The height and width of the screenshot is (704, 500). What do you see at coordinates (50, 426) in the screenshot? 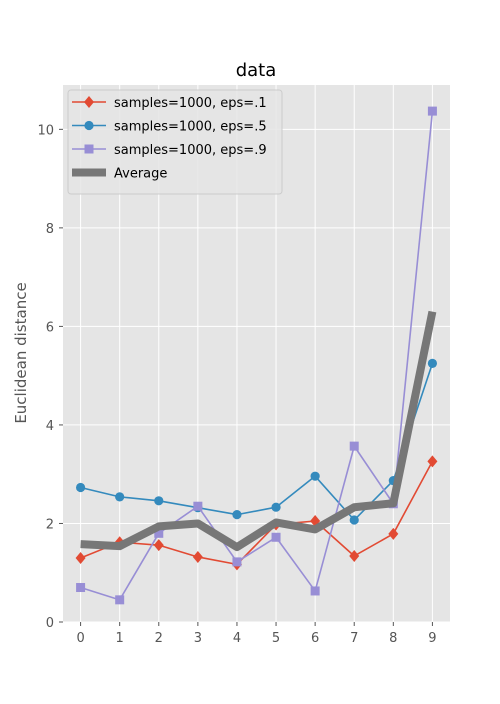
I see `y-tick-label: 4` at bounding box center [50, 426].